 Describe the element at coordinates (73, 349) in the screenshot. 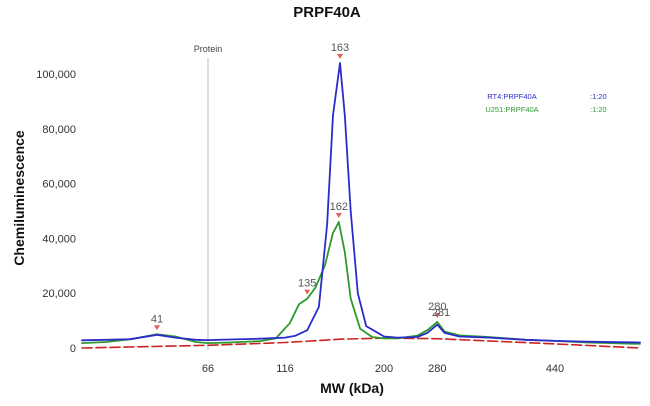

I see `y-tick-label: 0` at that location.